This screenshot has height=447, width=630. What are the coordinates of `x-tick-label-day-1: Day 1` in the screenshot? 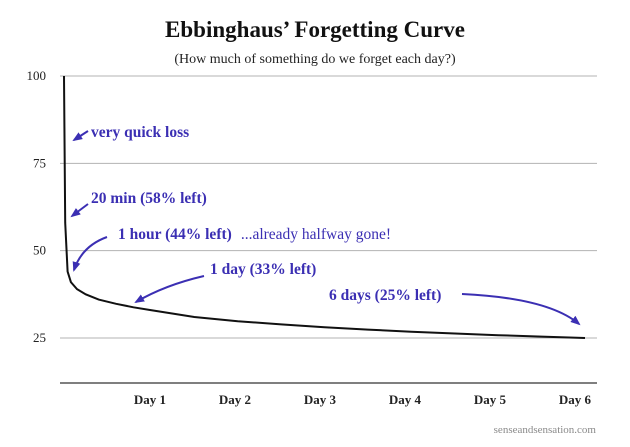 It's located at (150, 399).